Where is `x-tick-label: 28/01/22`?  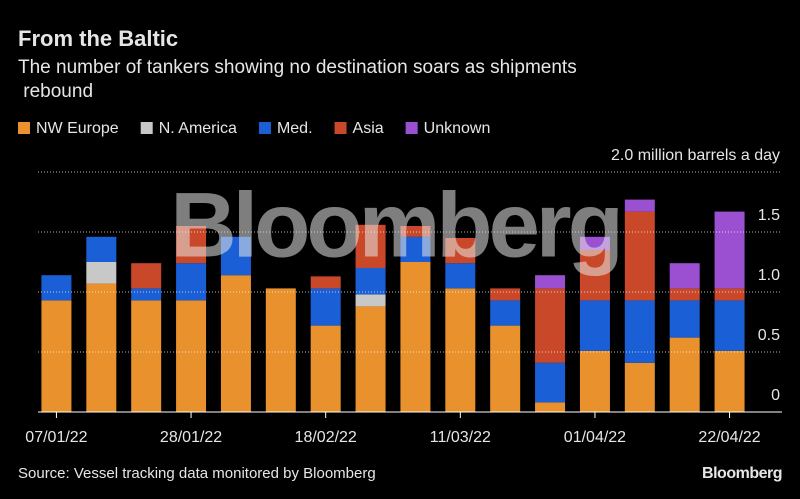 x-tick-label: 28/01/22 is located at coordinates (191, 437).